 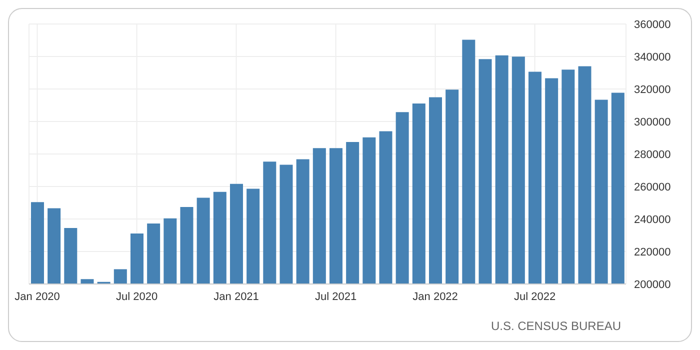 What do you see at coordinates (652, 284) in the screenshot?
I see `y-tick-label: 200000` at bounding box center [652, 284].